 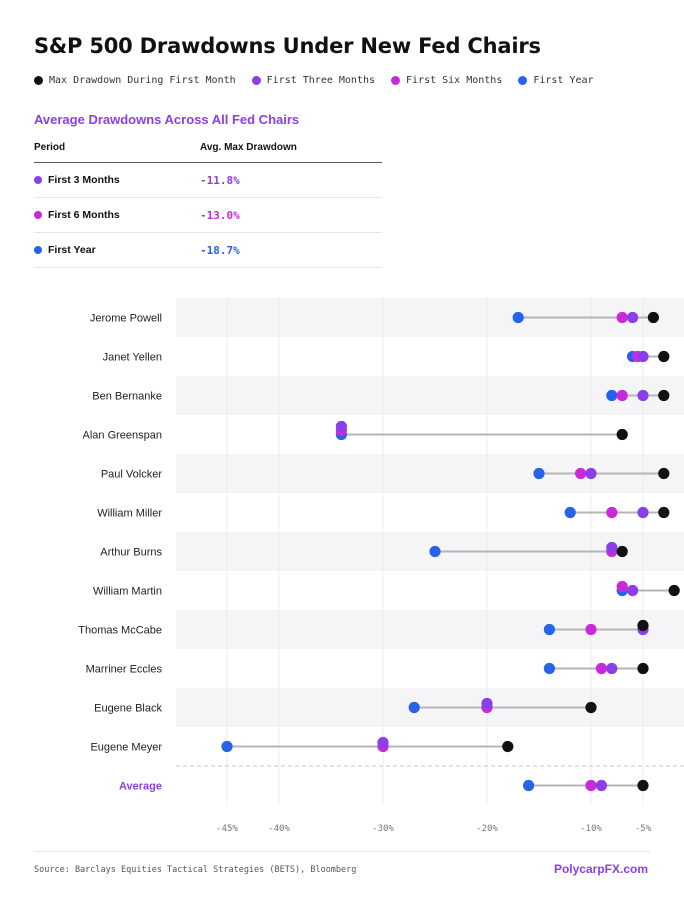 I want to click on x-tick-label: -5%, so click(x=643, y=829).